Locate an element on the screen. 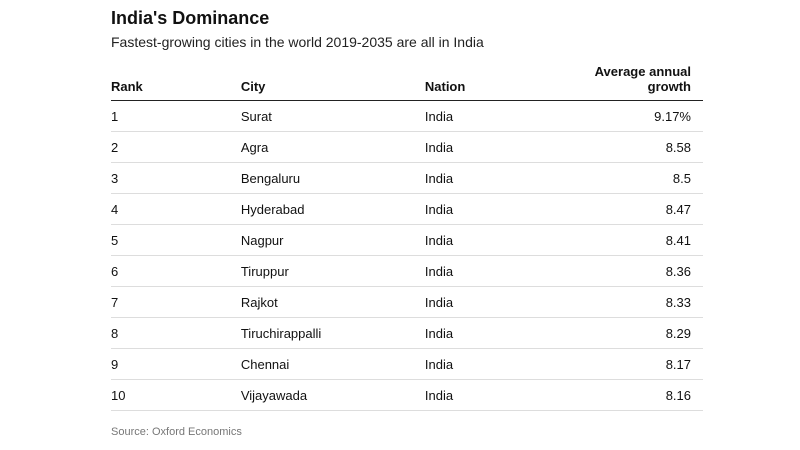  table-cell: 1 is located at coordinates (176, 116).